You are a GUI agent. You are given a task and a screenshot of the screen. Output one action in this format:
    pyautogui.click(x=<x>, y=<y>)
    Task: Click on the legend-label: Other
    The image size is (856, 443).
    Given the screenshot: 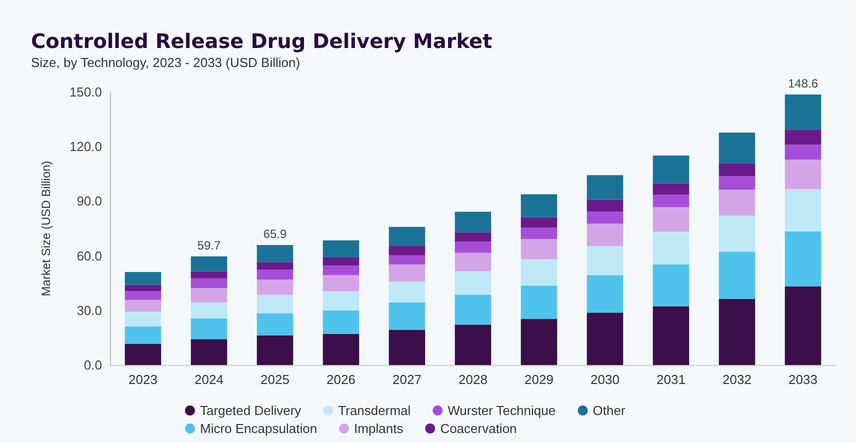 What is the action you would take?
    pyautogui.click(x=609, y=410)
    